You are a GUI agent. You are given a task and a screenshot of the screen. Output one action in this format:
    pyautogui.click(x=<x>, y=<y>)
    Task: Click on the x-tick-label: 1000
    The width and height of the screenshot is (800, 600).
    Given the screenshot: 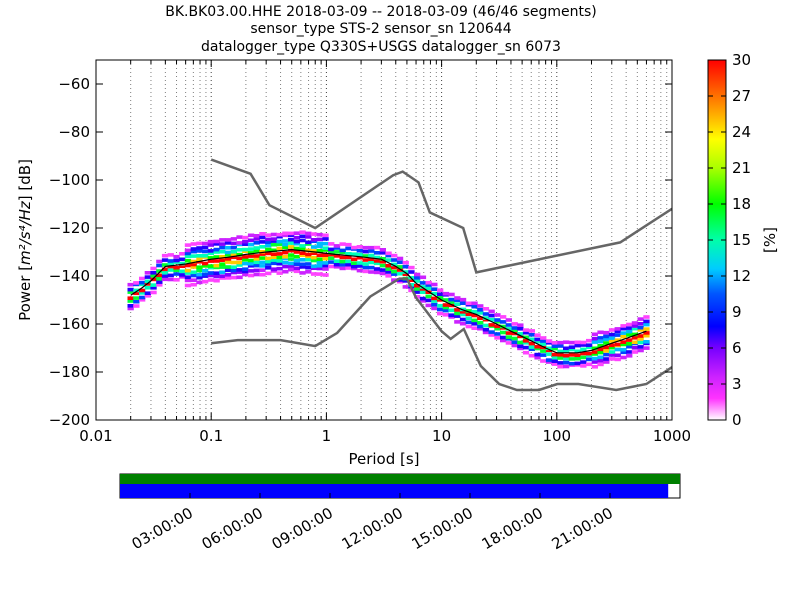 What is the action you would take?
    pyautogui.click(x=672, y=436)
    